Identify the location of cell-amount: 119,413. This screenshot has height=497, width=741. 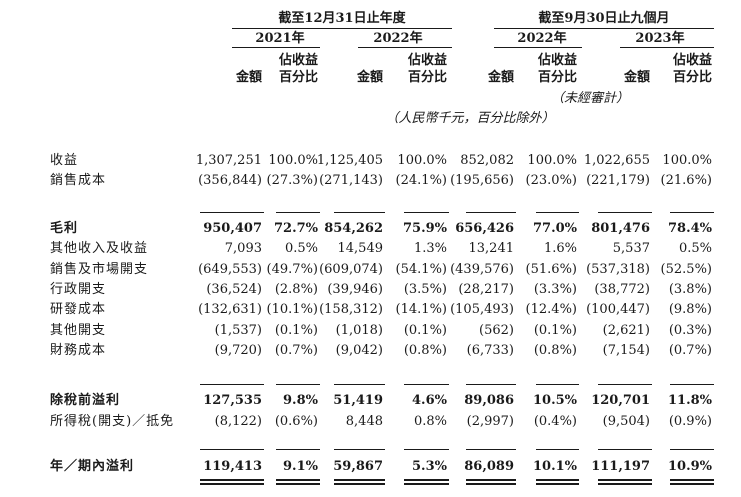
(232, 466).